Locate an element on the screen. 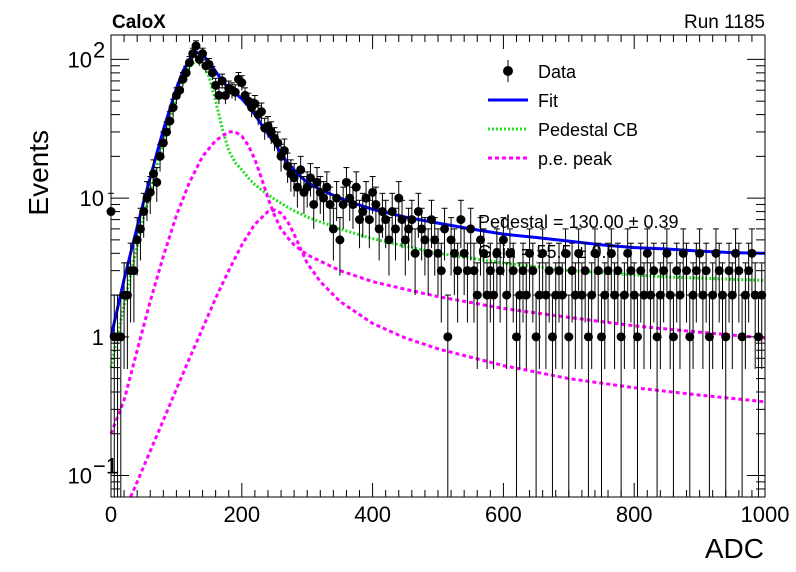 The image size is (796, 572). x-tick-label: 400 is located at coordinates (372, 514).